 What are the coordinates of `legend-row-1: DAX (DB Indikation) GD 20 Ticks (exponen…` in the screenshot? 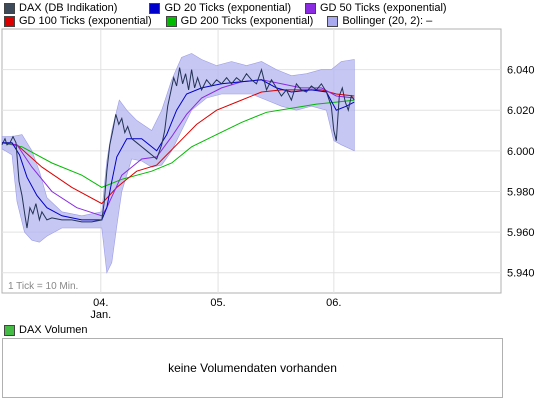 It's located at (232, 8).